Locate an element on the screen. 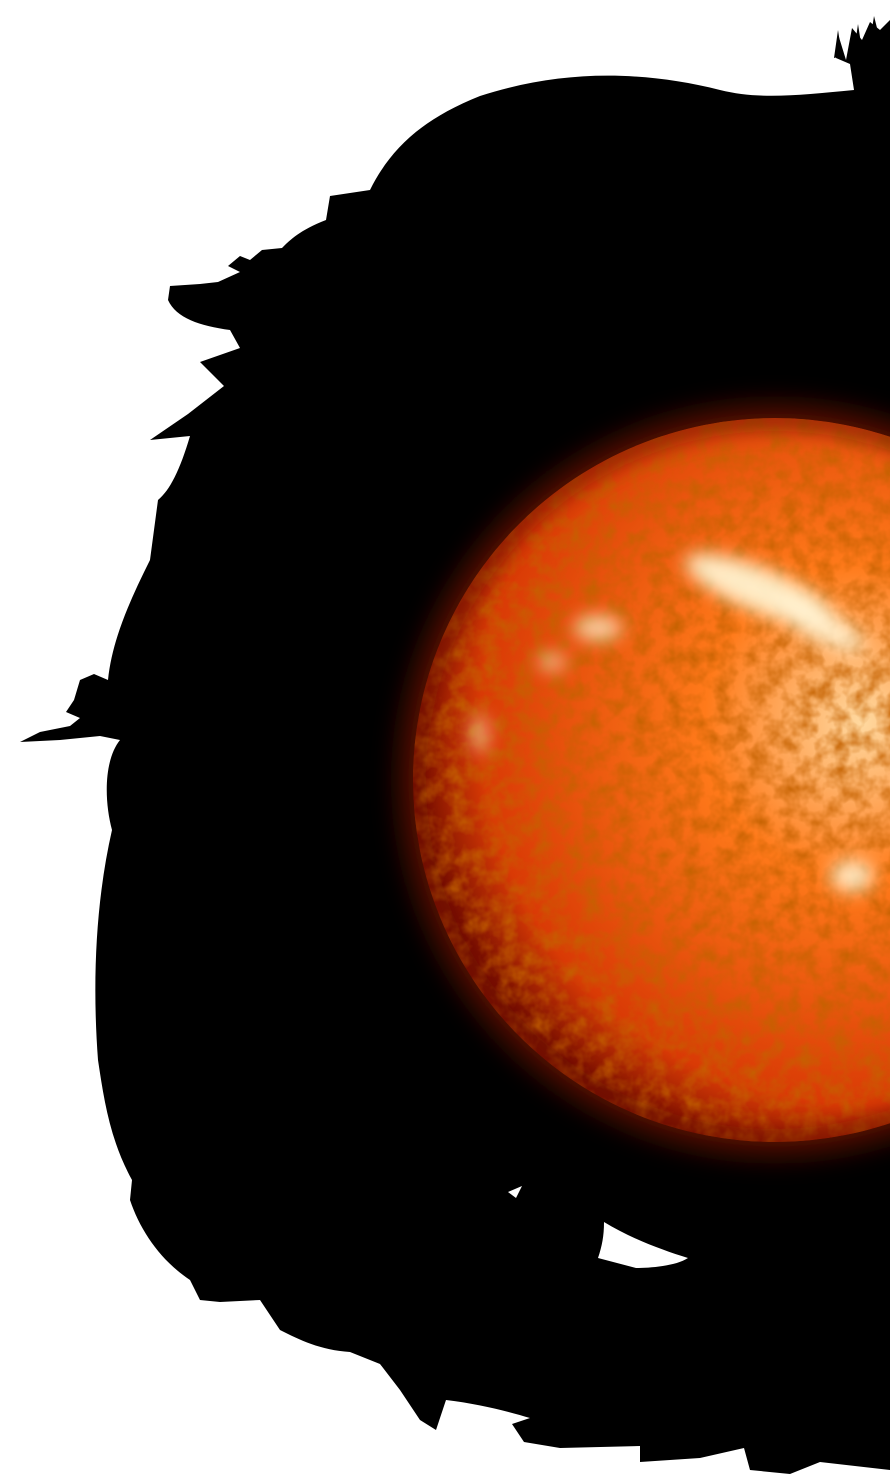 The image size is (890, 1478). ink-drip-shape is located at coordinates (857, 37).